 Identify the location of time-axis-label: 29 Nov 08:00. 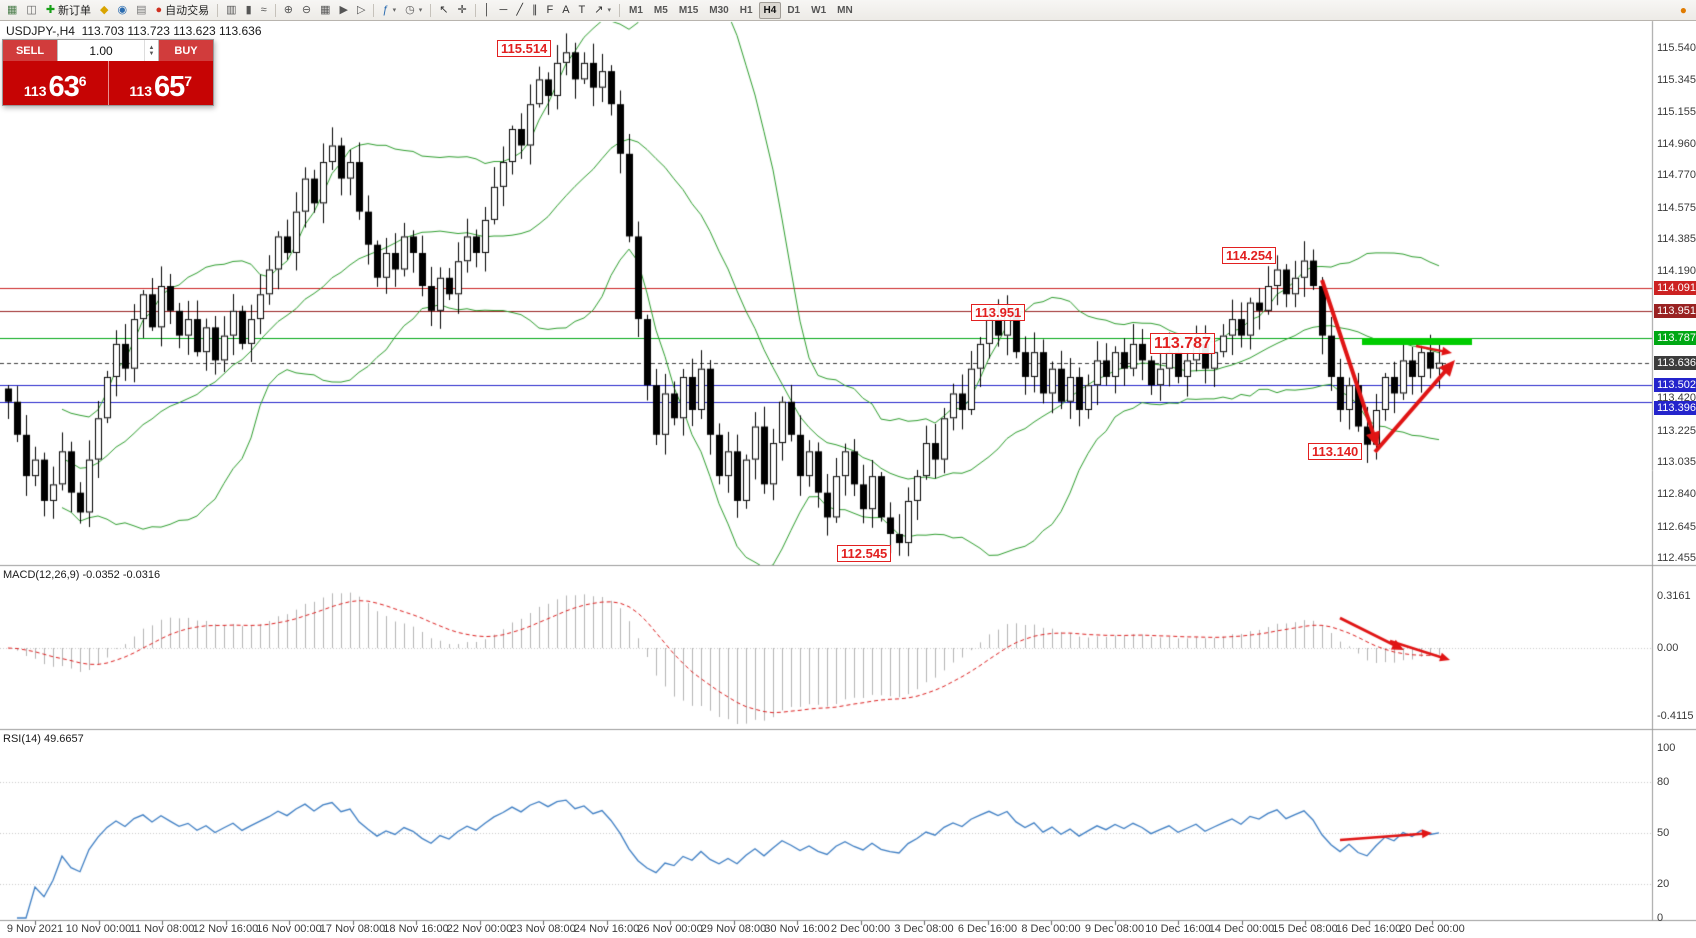
(733, 929).